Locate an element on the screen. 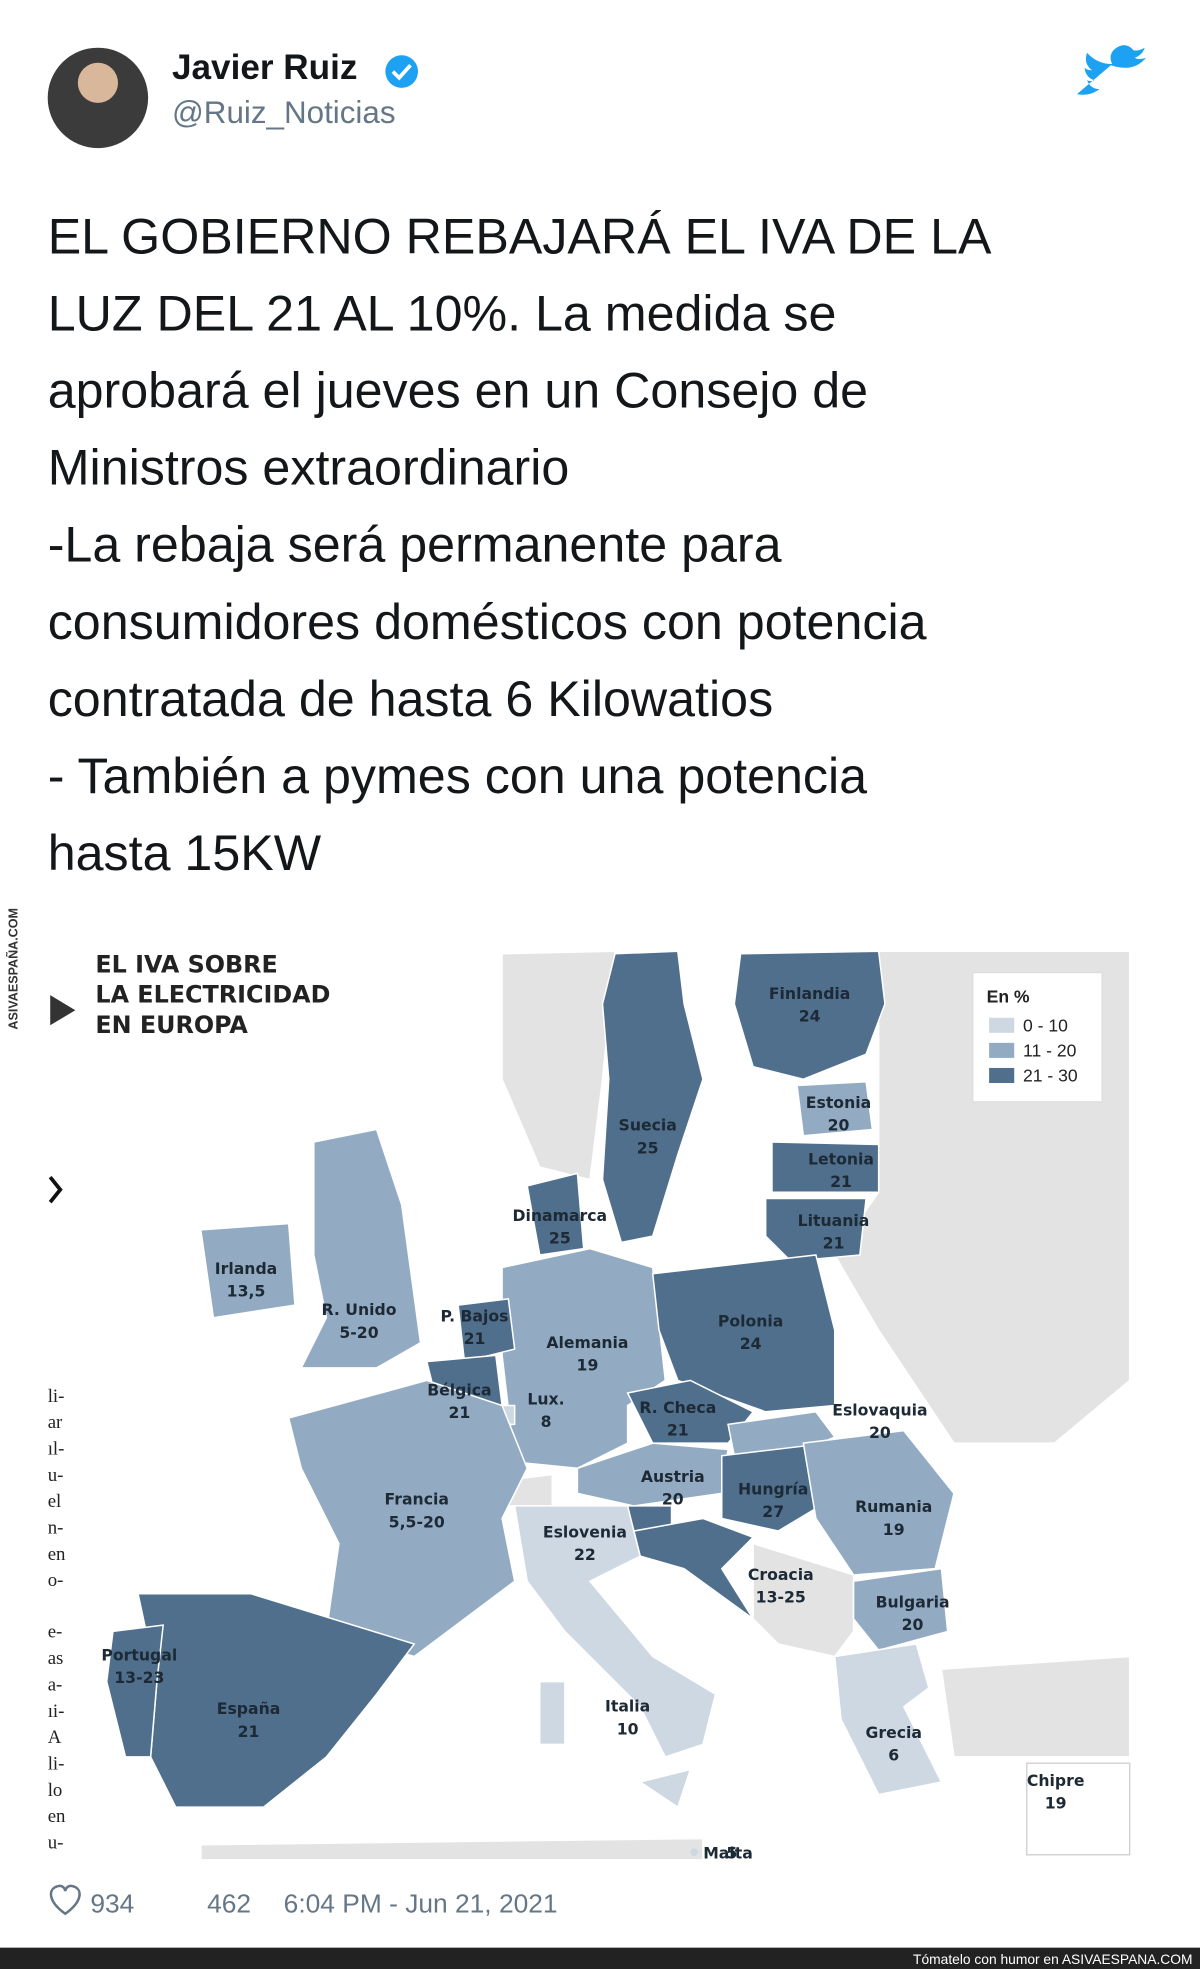 This screenshot has width=1200, height=1969. side-watermark: ASIVAESPAÑA.COM is located at coordinates (13, 969).